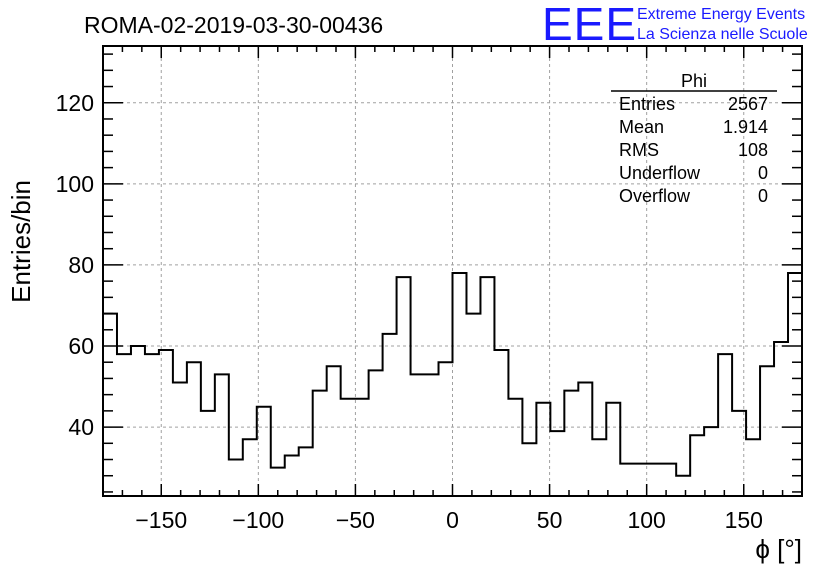  Describe the element at coordinates (763, 196) in the screenshot. I see `stats-value-overflow: 0` at that location.